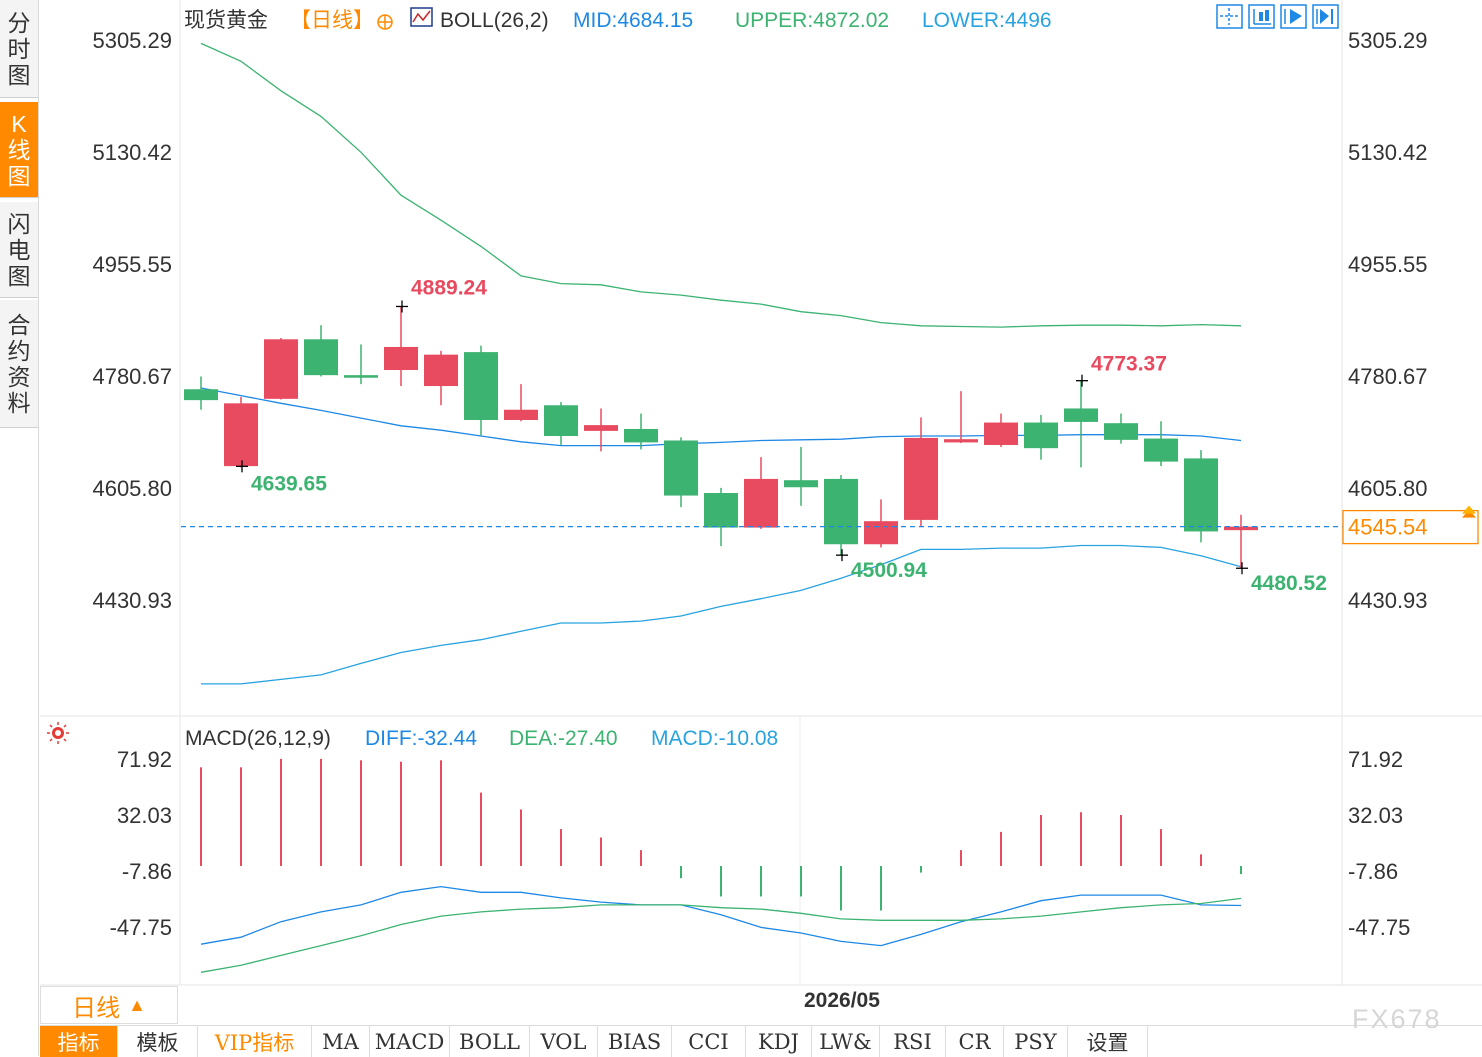 The height and width of the screenshot is (1057, 1482). I want to click on price-alert-icon, so click(1469, 509).